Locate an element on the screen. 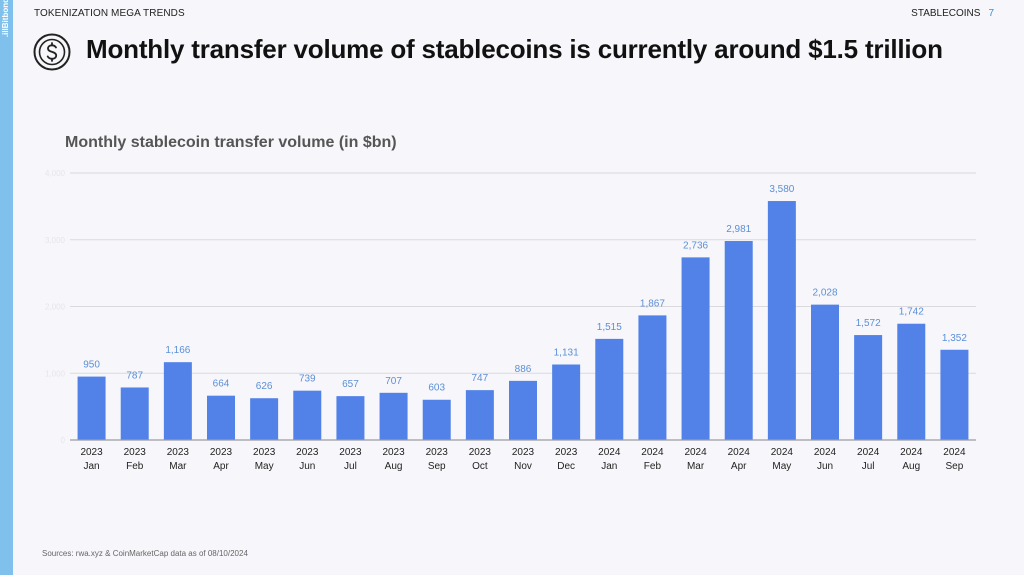  y-tick-label: 0 is located at coordinates (63, 440).